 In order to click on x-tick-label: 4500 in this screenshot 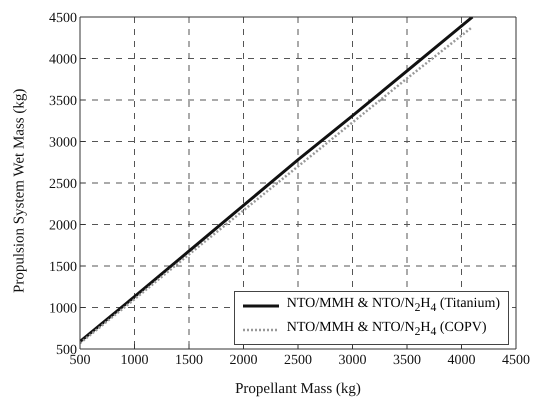, I will do `click(516, 360)`.